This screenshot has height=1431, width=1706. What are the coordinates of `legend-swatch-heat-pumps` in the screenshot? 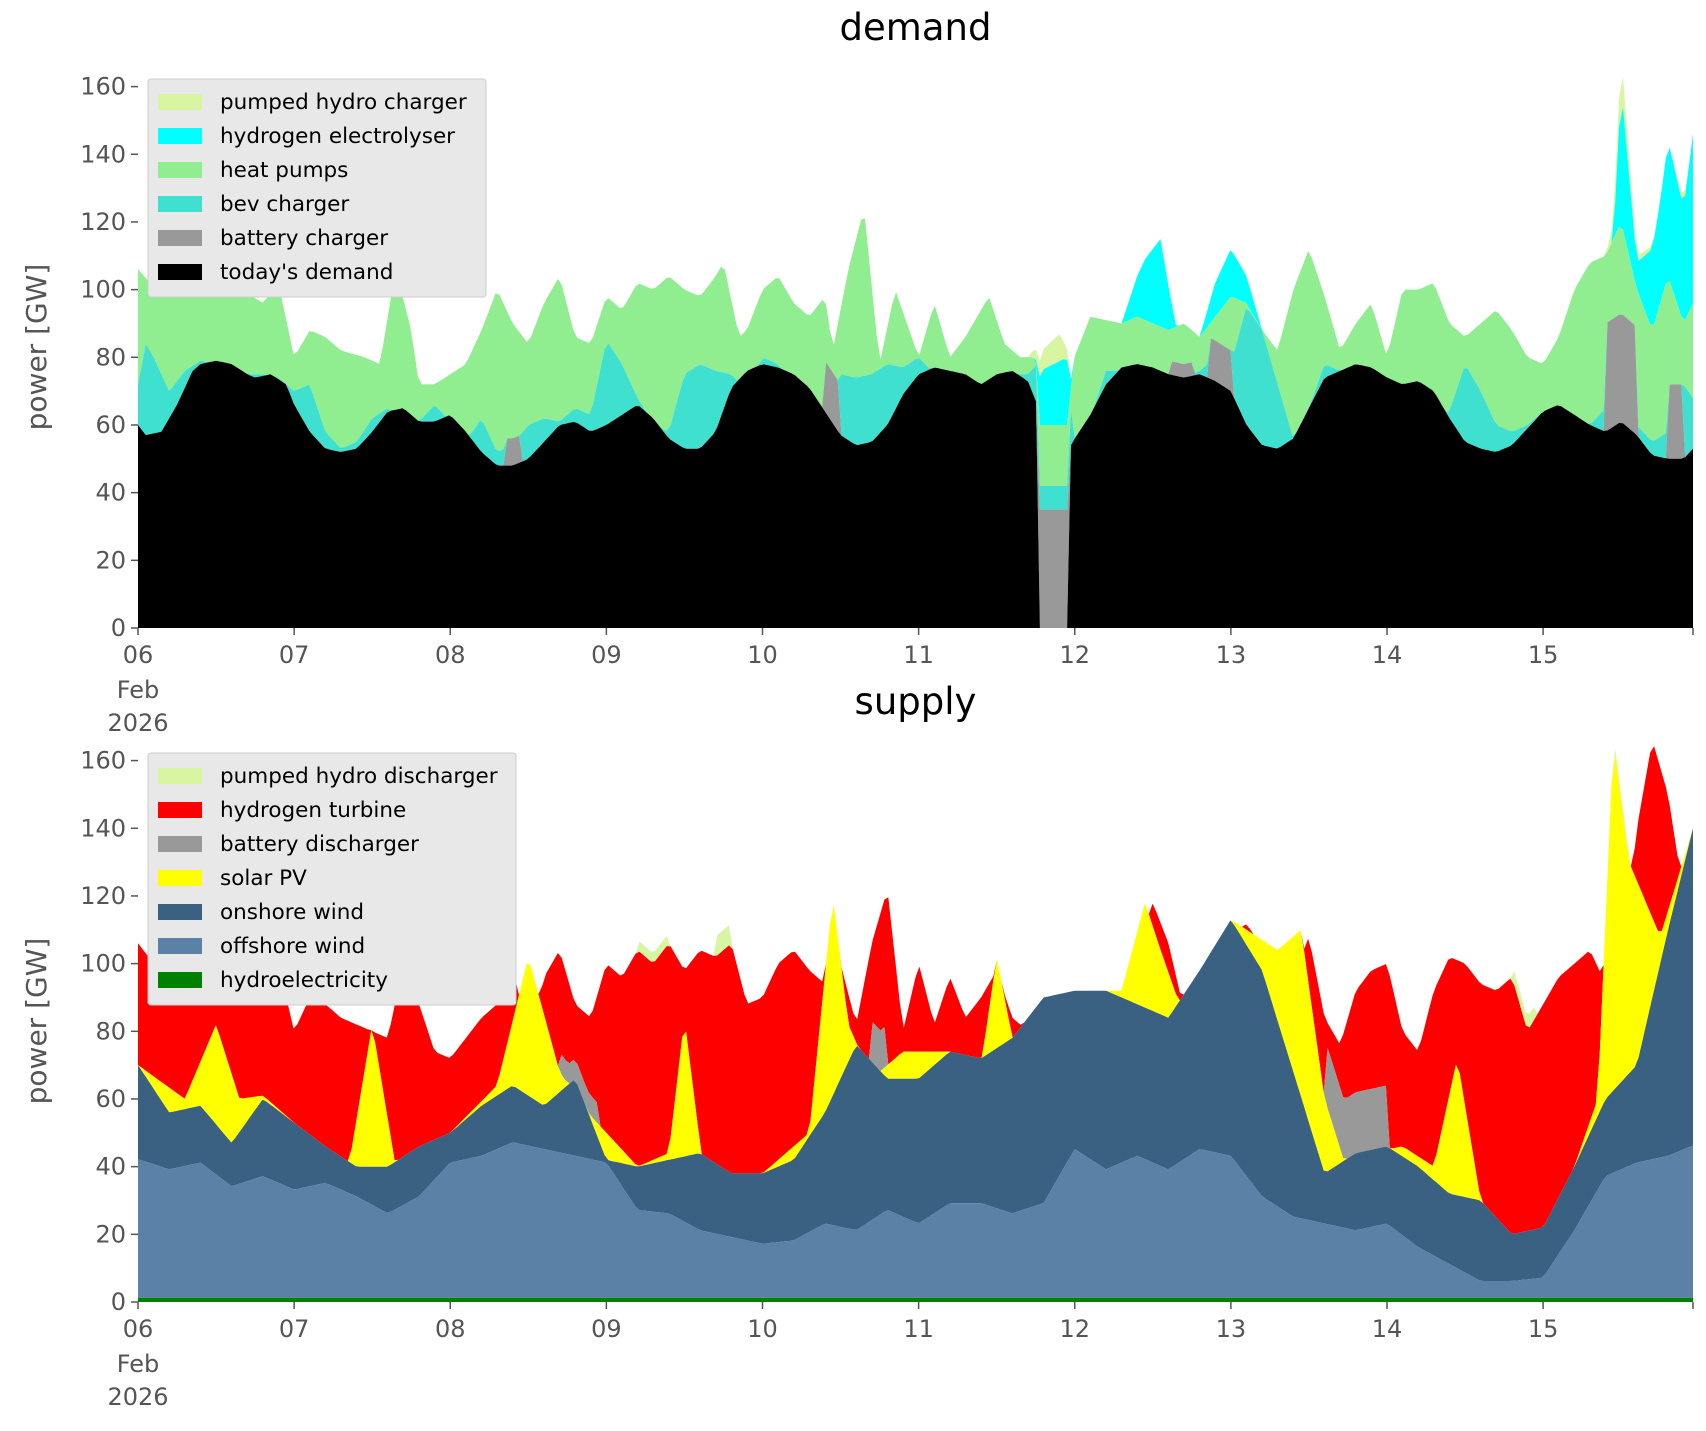 It's located at (180, 170).